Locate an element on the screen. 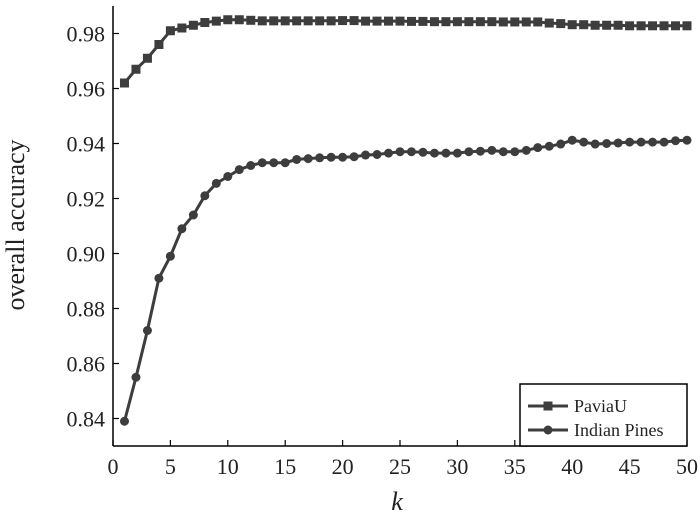 The height and width of the screenshot is (520, 700). x-tick-label: 40 is located at coordinates (572, 466).